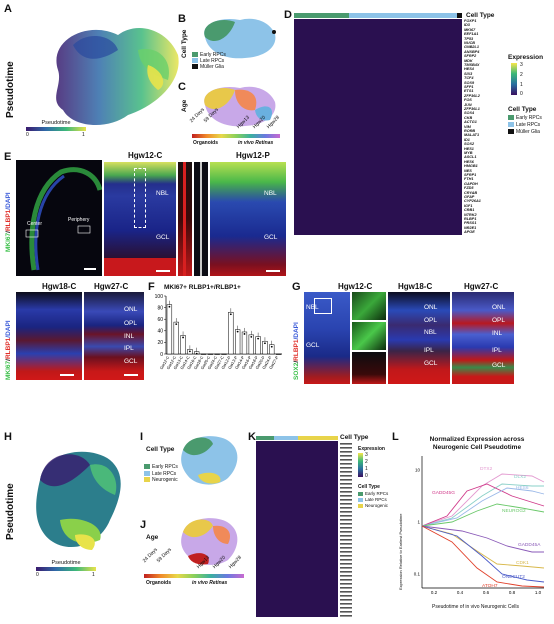  I want to click on x-tick-label: 0.8, so click(512, 592).